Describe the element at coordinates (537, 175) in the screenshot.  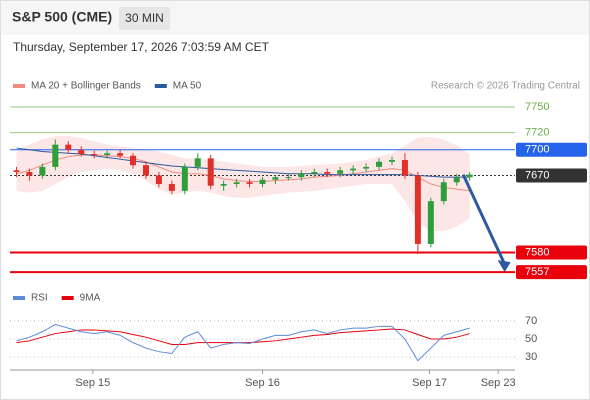
I see `level-label: 7670` at that location.